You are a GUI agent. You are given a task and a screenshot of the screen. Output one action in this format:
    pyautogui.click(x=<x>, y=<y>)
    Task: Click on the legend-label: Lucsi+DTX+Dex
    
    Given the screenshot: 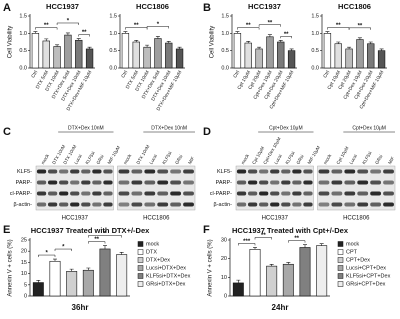 What is the action you would take?
    pyautogui.click(x=166, y=268)
    